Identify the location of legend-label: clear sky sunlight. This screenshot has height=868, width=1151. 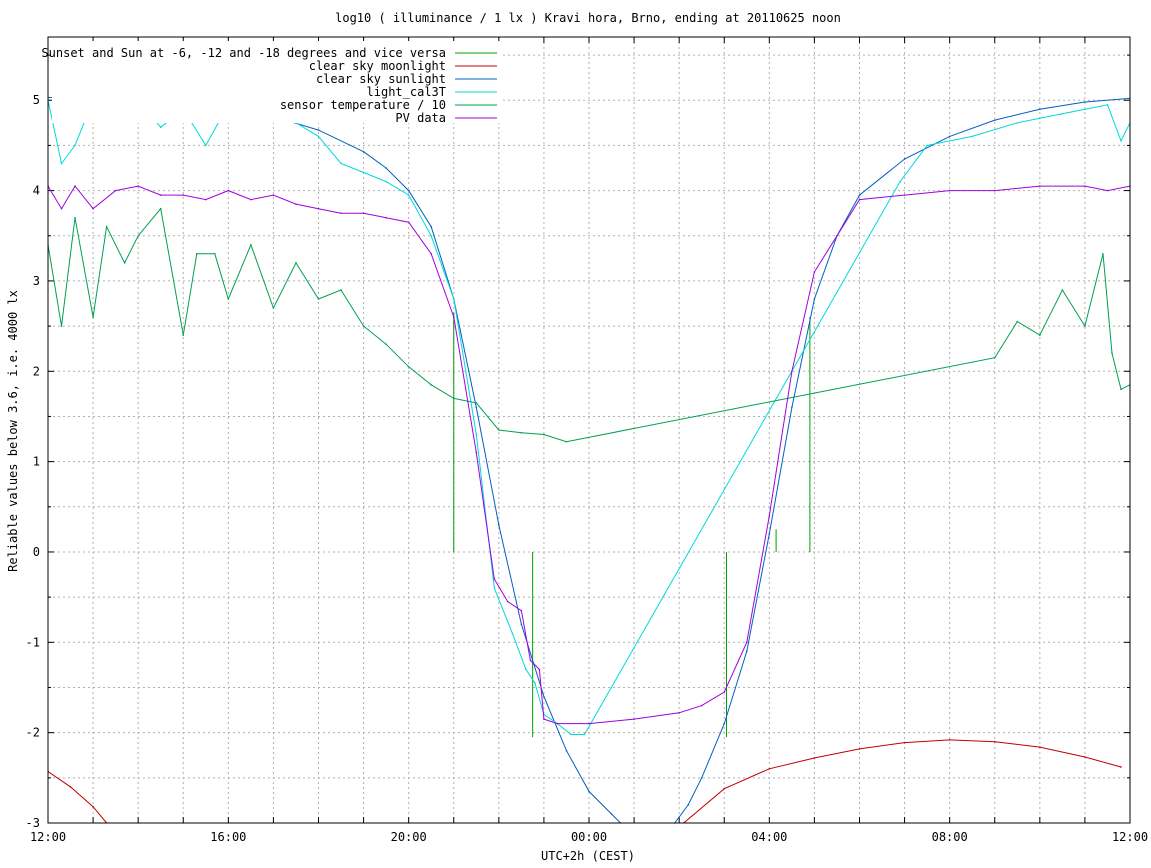
(381, 79).